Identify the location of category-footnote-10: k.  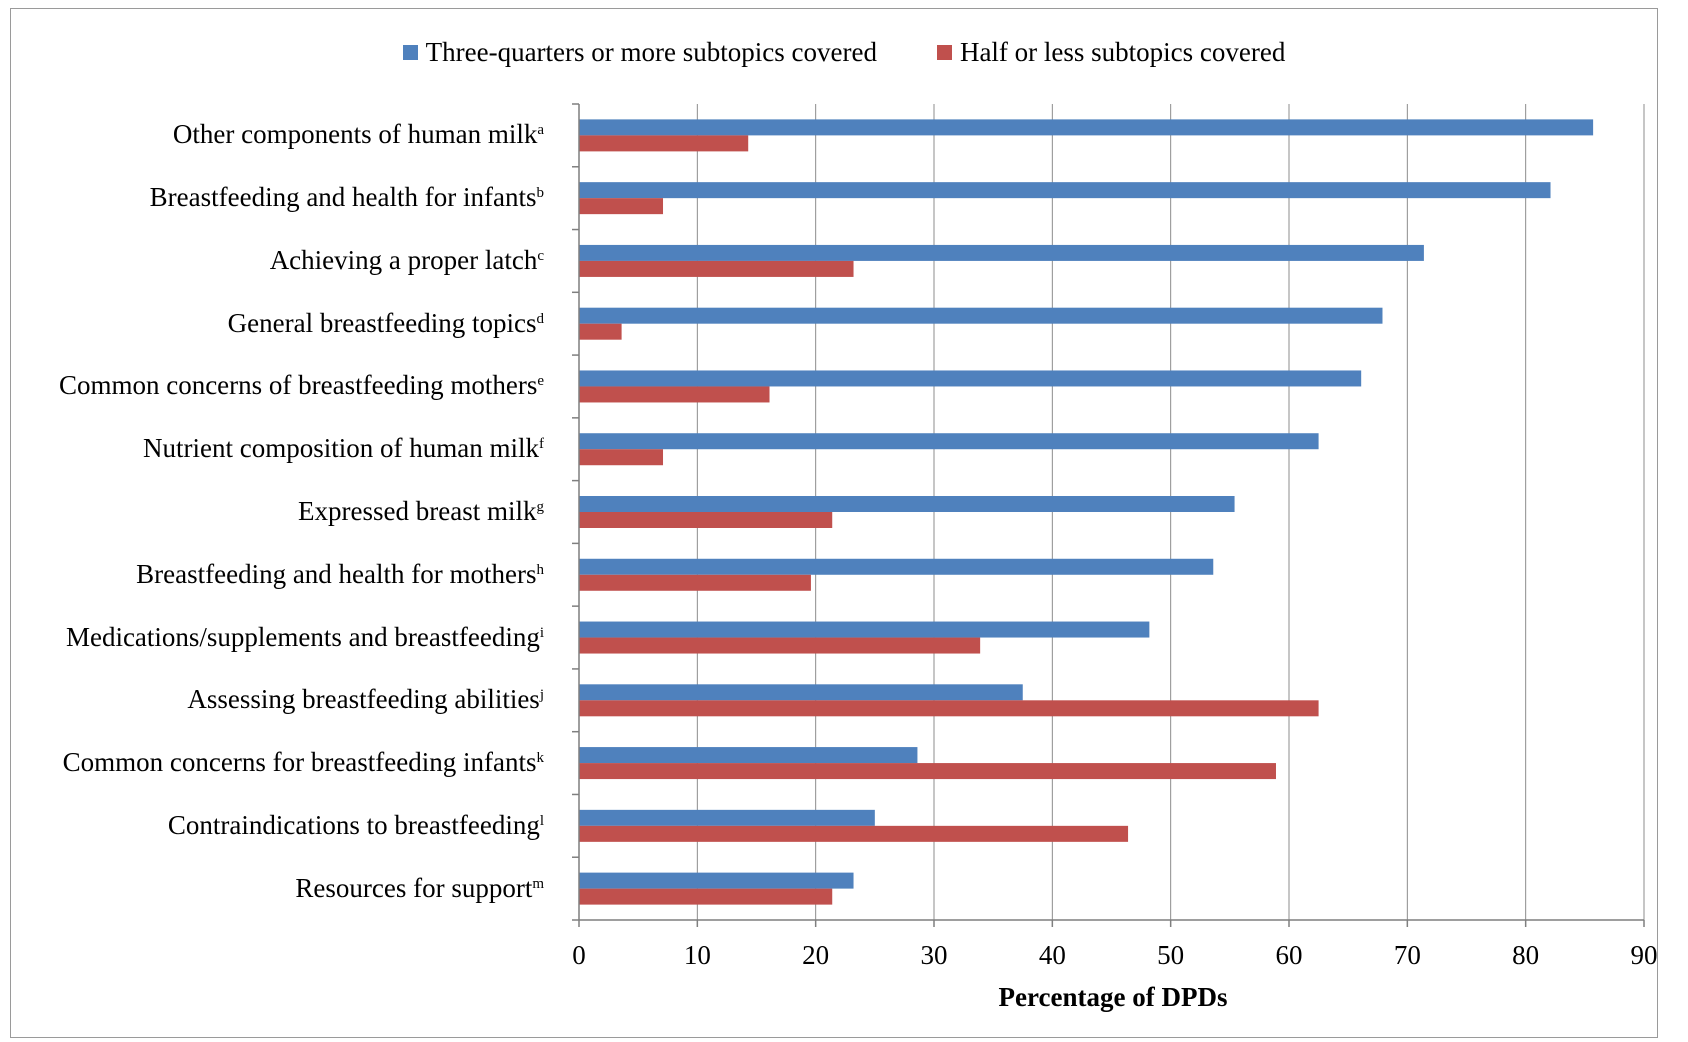
(540, 758).